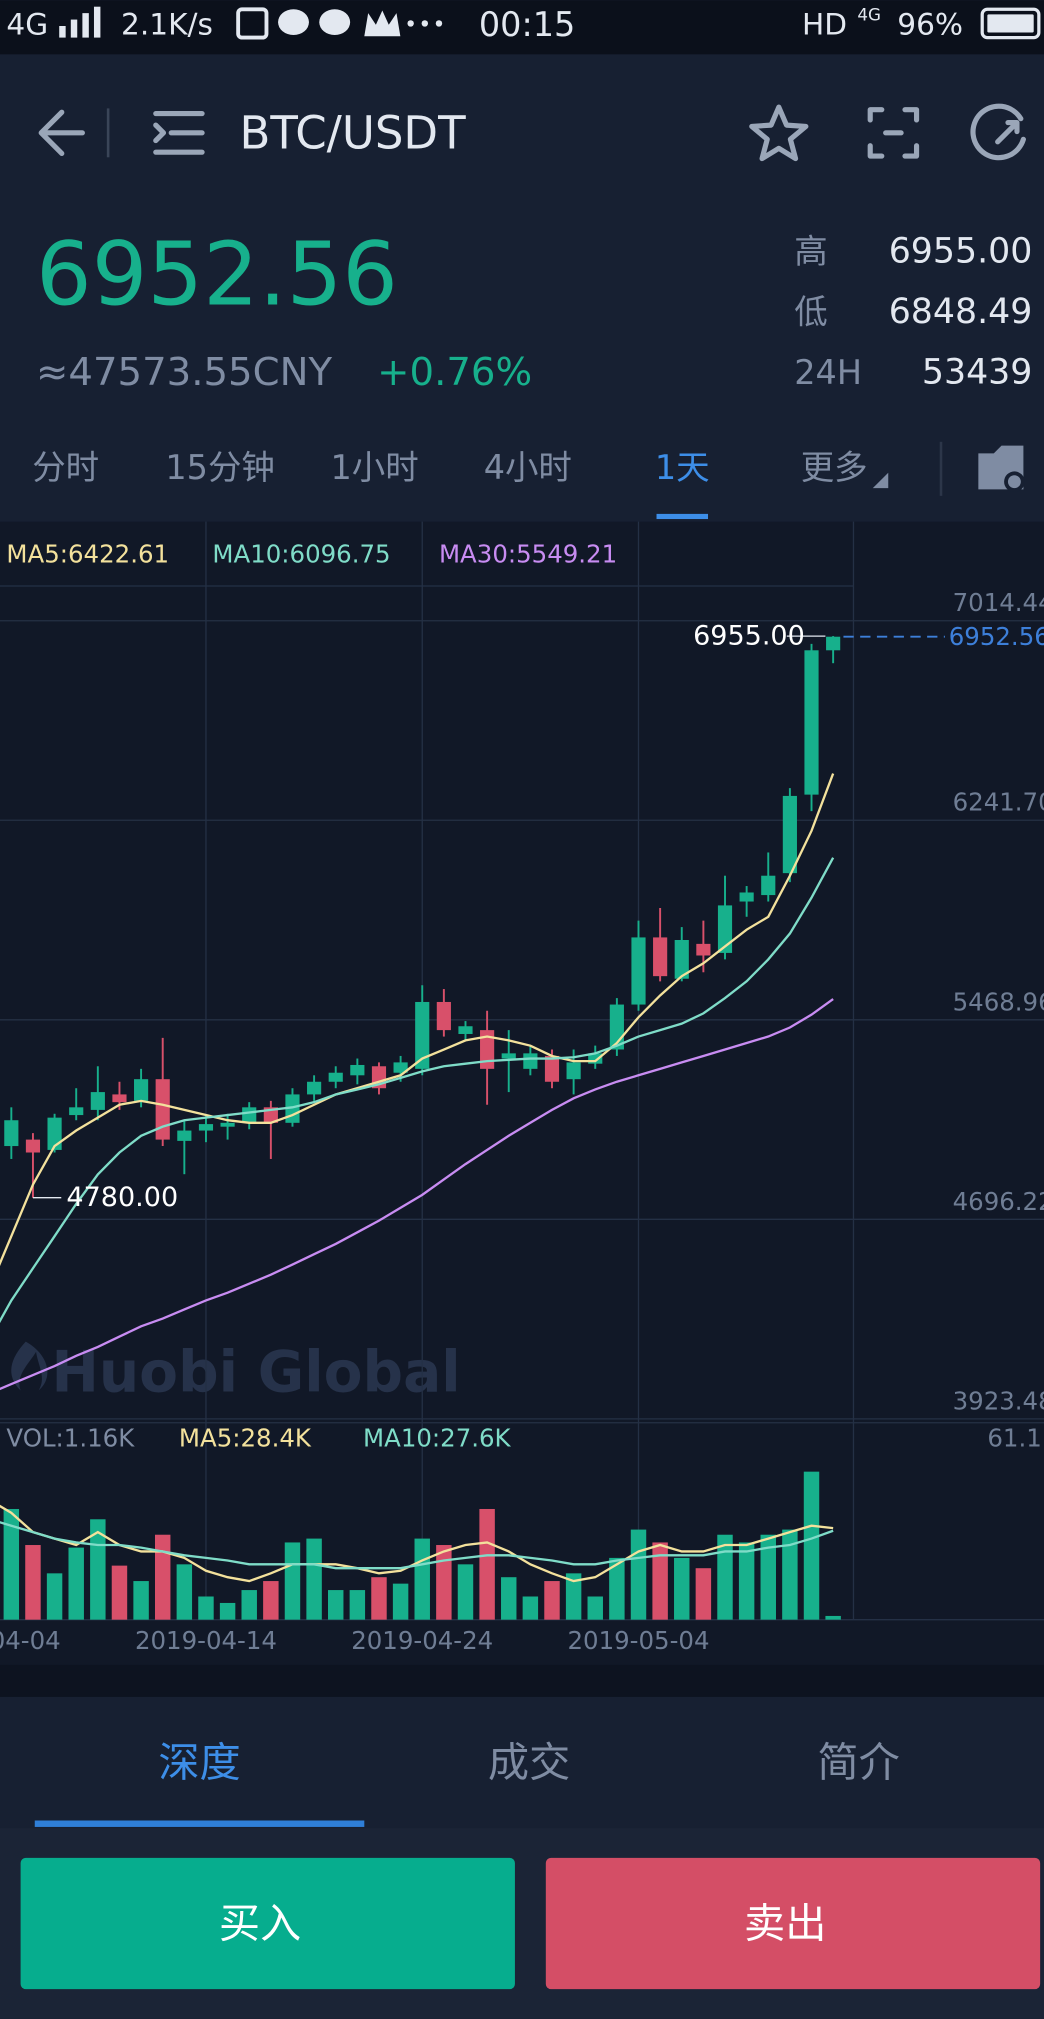 The height and width of the screenshot is (2019, 1044). What do you see at coordinates (1010, 23) in the screenshot?
I see `battery-icon` at bounding box center [1010, 23].